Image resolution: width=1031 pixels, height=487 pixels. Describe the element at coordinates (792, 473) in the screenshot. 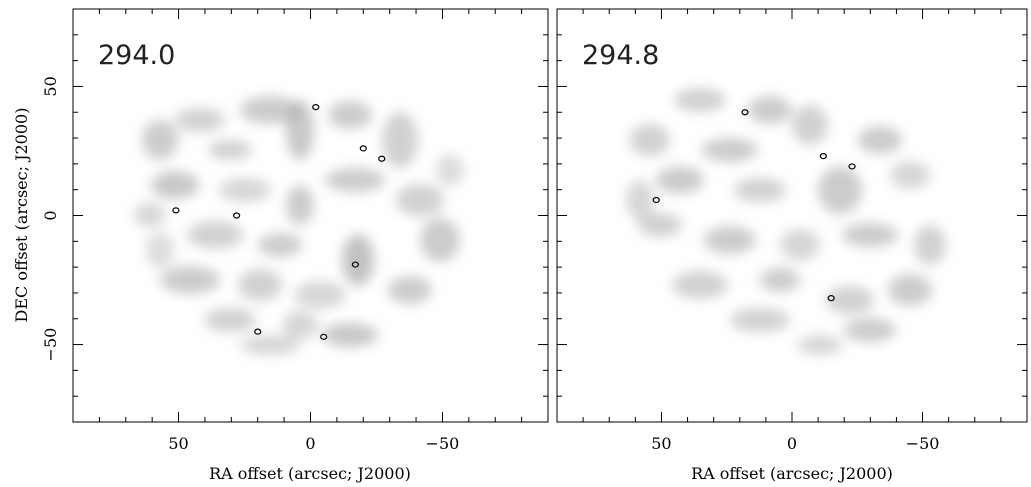

I see `x-axis-title-right: RA offset (arcsec; J2000)` at that location.